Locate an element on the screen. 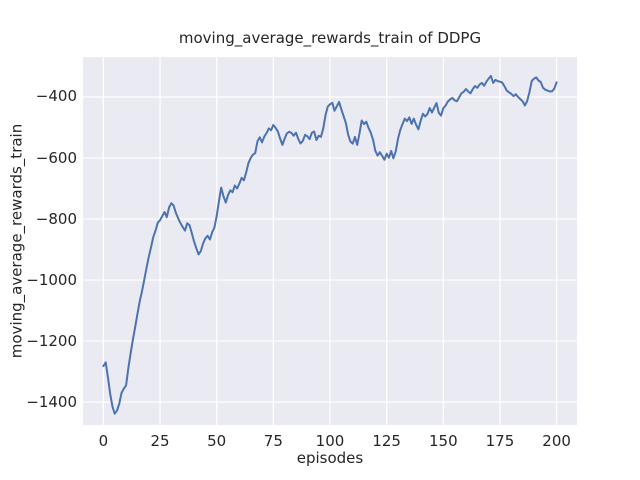  x-tick-label: 200 is located at coordinates (556, 441).